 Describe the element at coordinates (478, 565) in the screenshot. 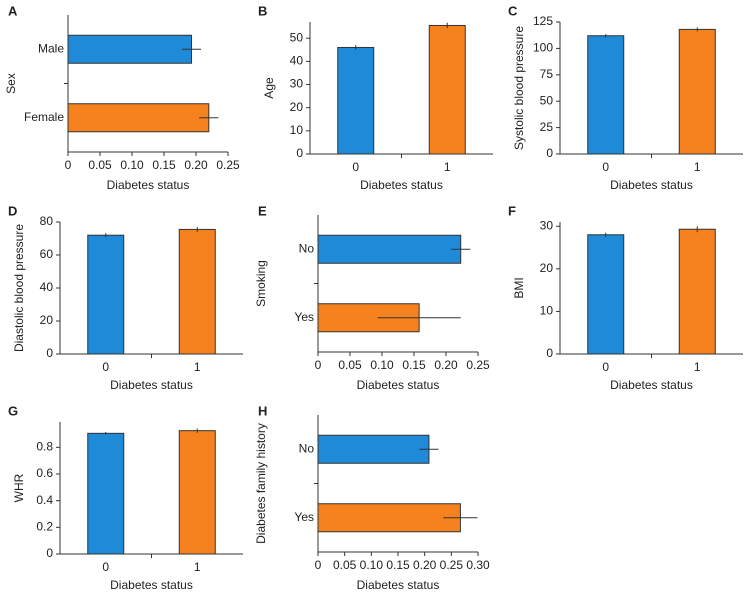

I see `x-tick-label: 0.30` at that location.